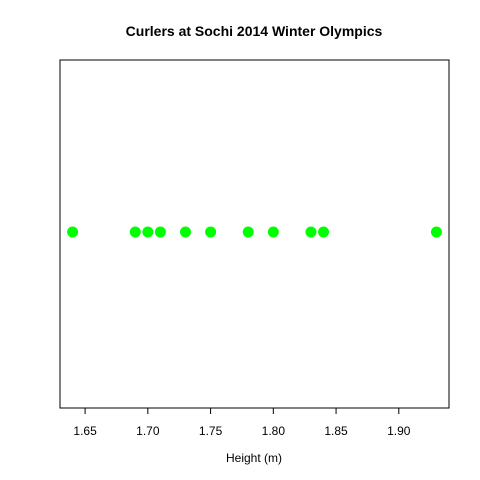  What do you see at coordinates (211, 431) in the screenshot?
I see `x-tick-label: 1.75` at bounding box center [211, 431].